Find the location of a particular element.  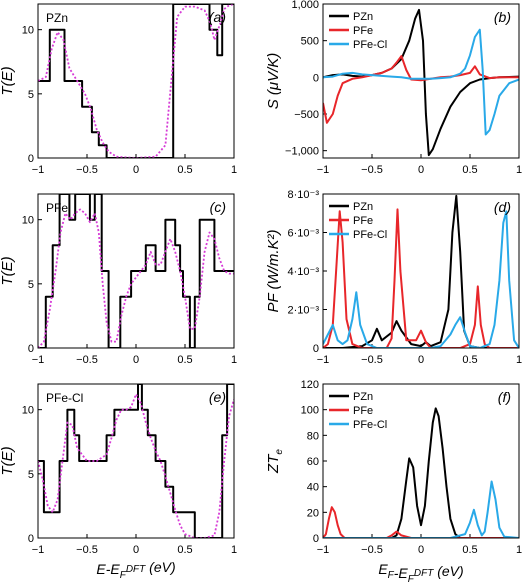

panel-c-frame is located at coordinates (136, 271).